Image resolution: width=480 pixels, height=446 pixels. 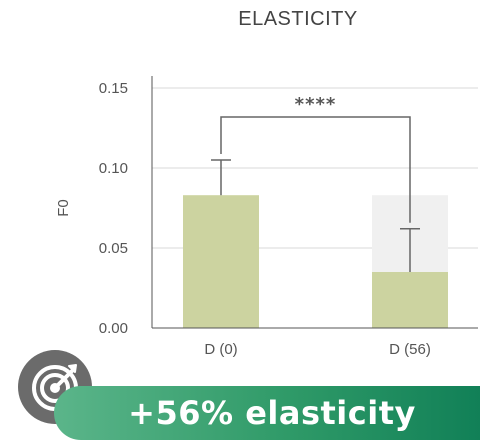 What do you see at coordinates (315, 169) in the screenshot?
I see `significance-line` at bounding box center [315, 169].